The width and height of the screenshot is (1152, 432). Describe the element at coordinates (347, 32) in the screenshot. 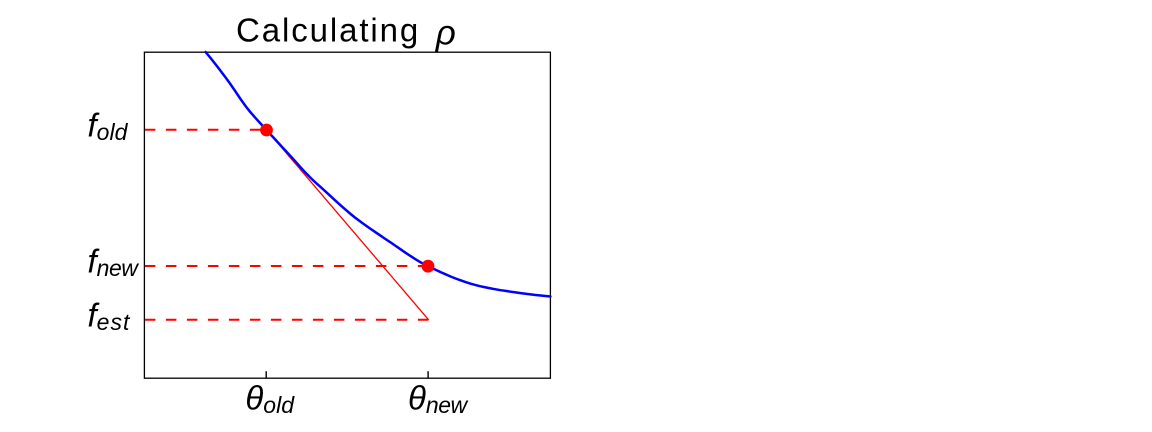

I see `svg-text: Calculating ρ` at that location.